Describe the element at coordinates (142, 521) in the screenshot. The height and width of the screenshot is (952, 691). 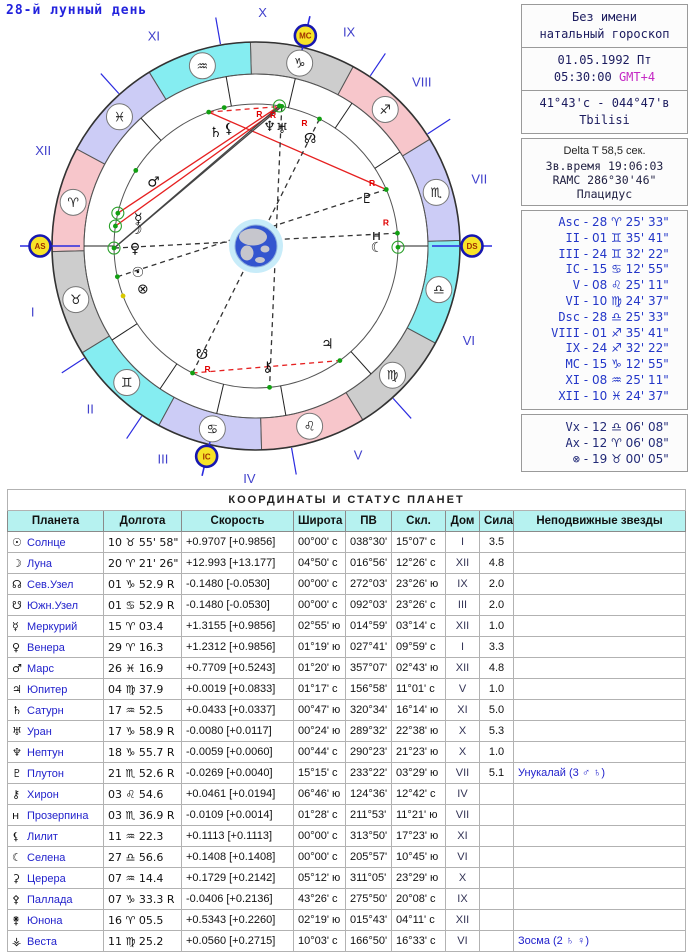
I see `column-header: Долгота` at that location.